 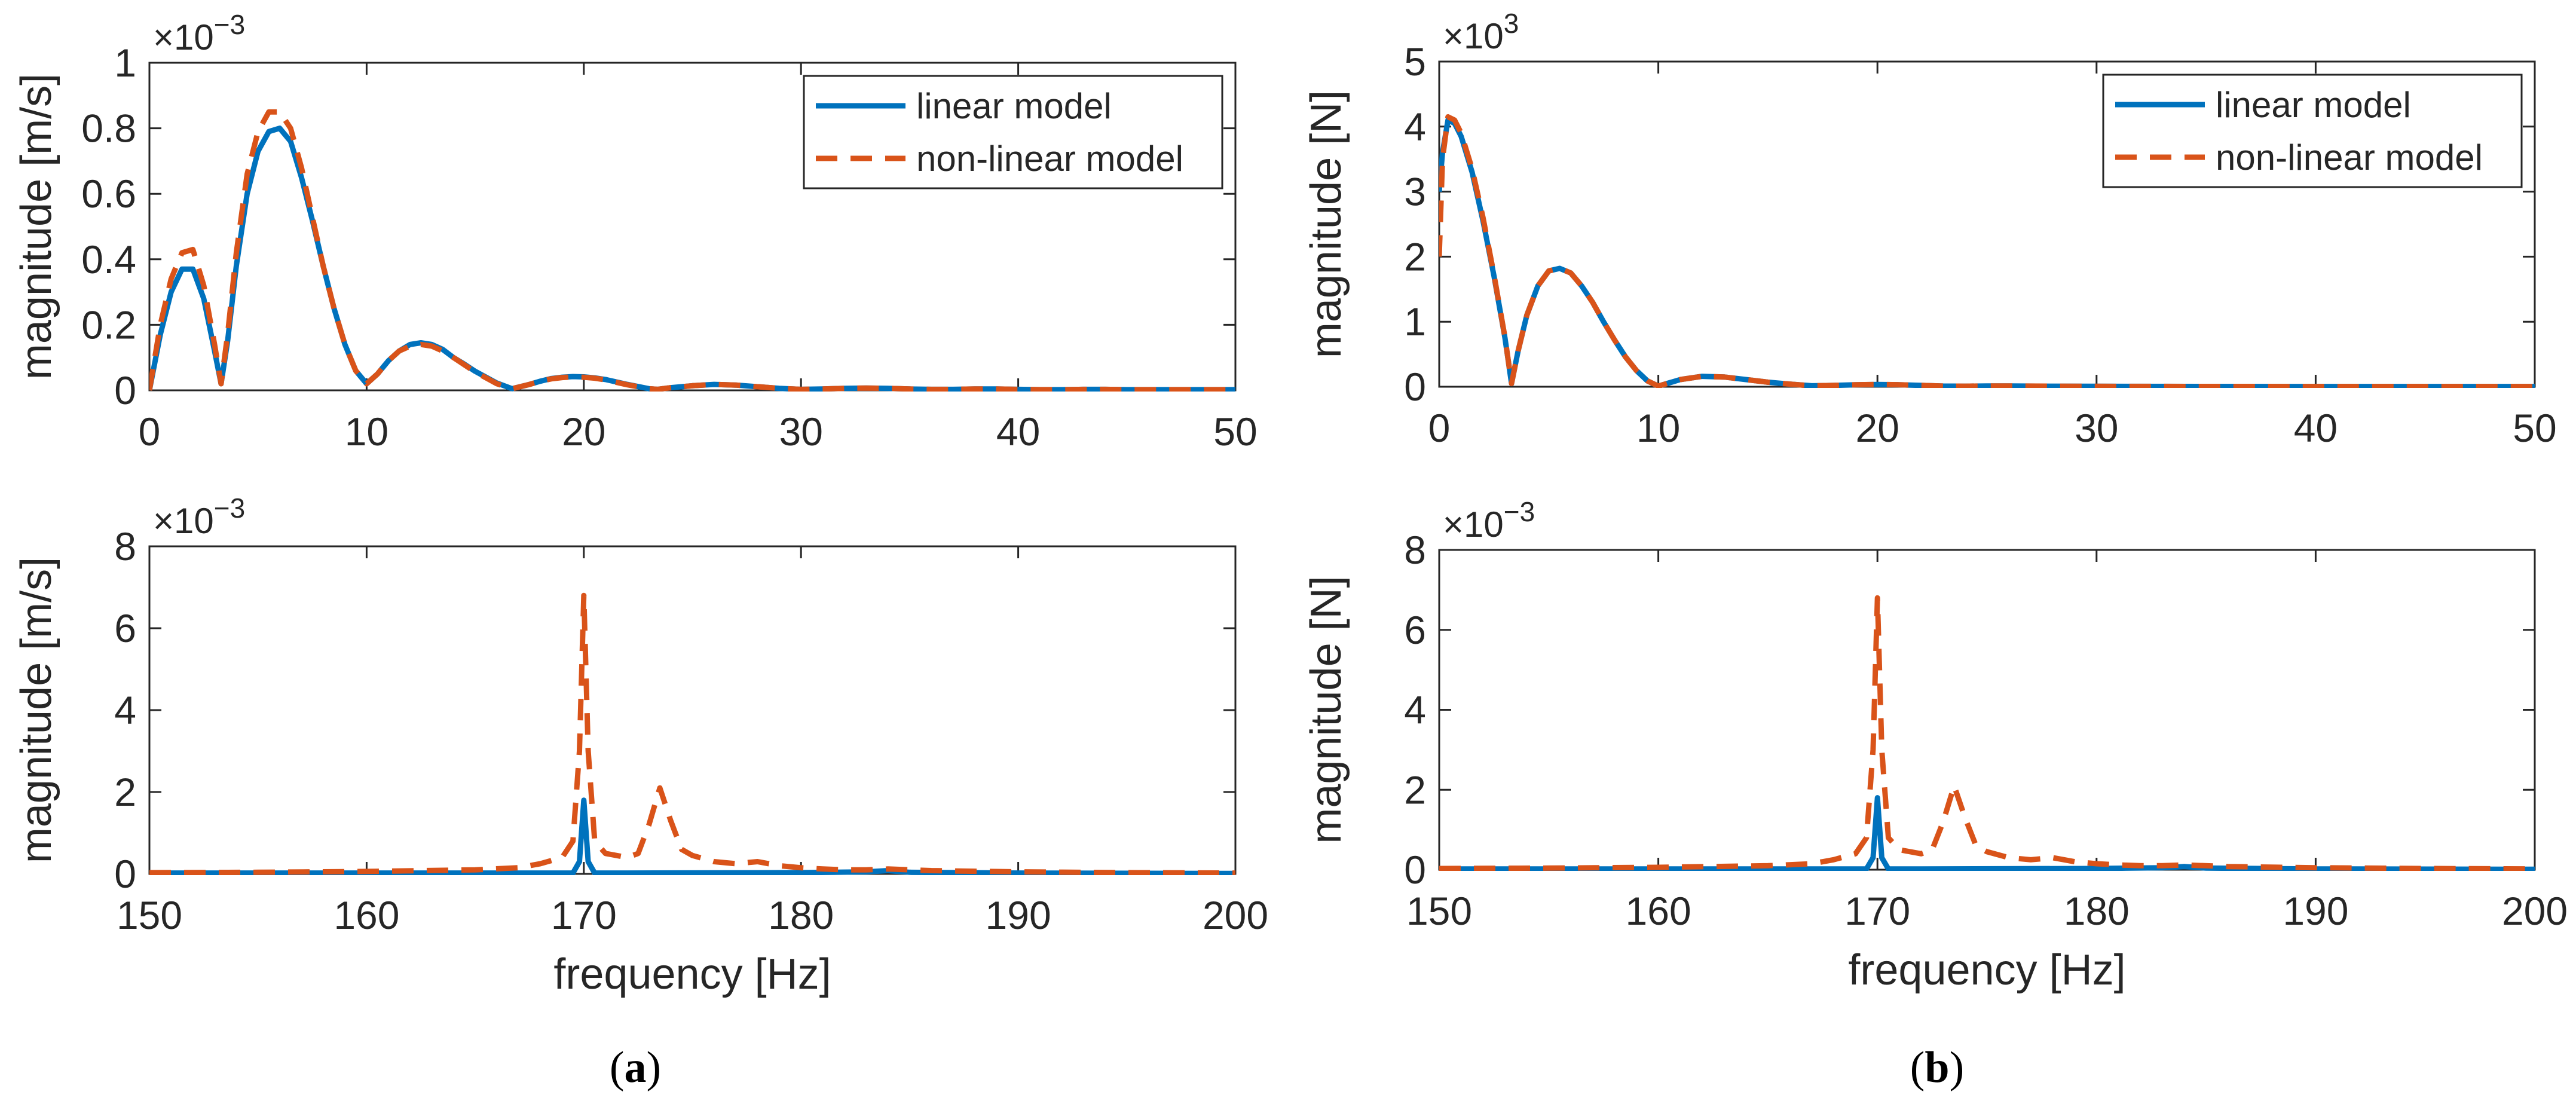 I want to click on axis-exponent: ×10³, so click(x=1481, y=32).